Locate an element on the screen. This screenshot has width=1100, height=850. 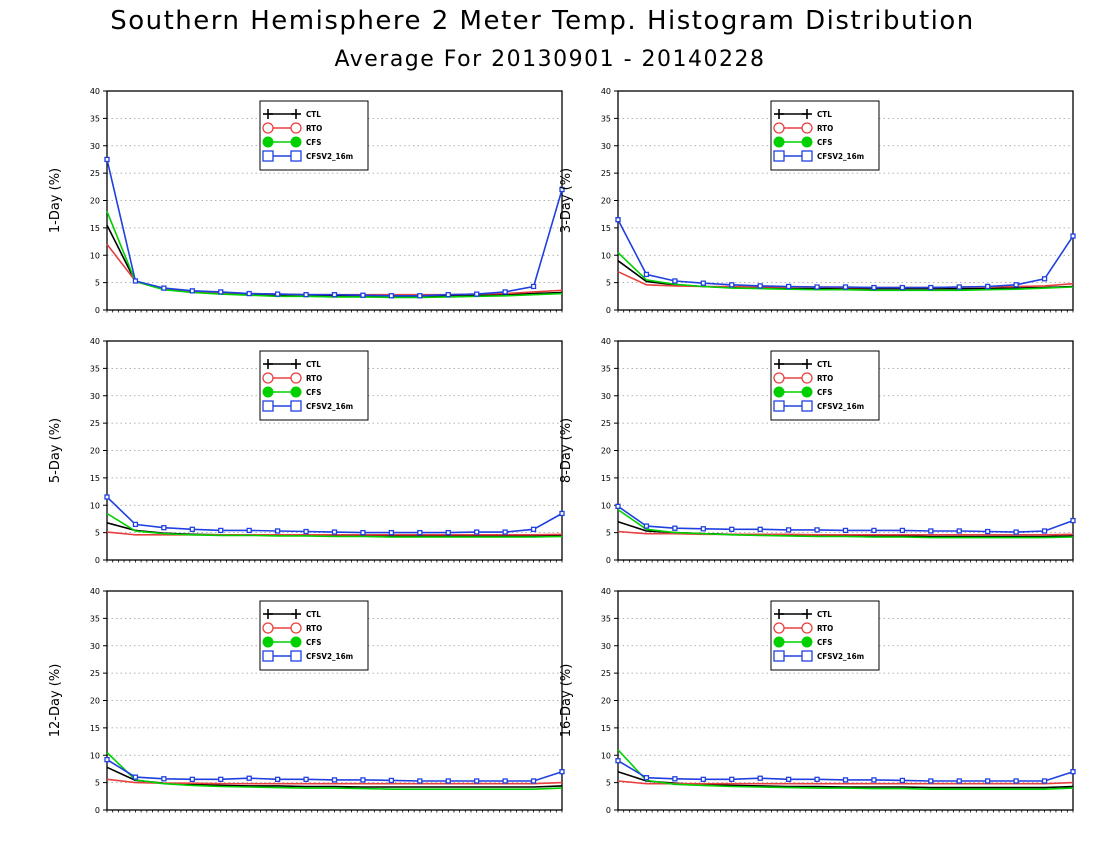
y-axis-label: 16-Day (%) is located at coordinates (566, 701).